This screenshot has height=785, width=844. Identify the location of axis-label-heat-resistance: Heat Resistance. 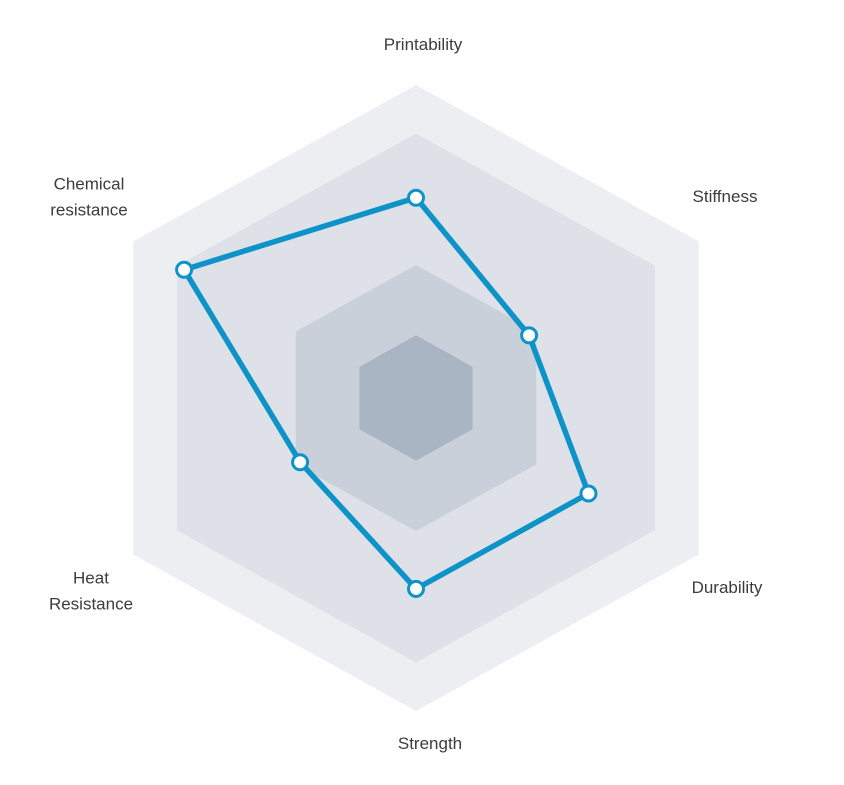
(91, 591).